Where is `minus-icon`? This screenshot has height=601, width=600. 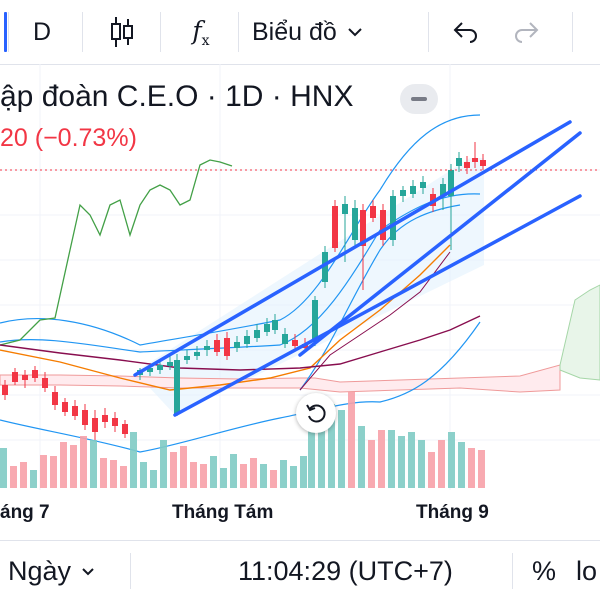
minus-icon is located at coordinates (419, 99).